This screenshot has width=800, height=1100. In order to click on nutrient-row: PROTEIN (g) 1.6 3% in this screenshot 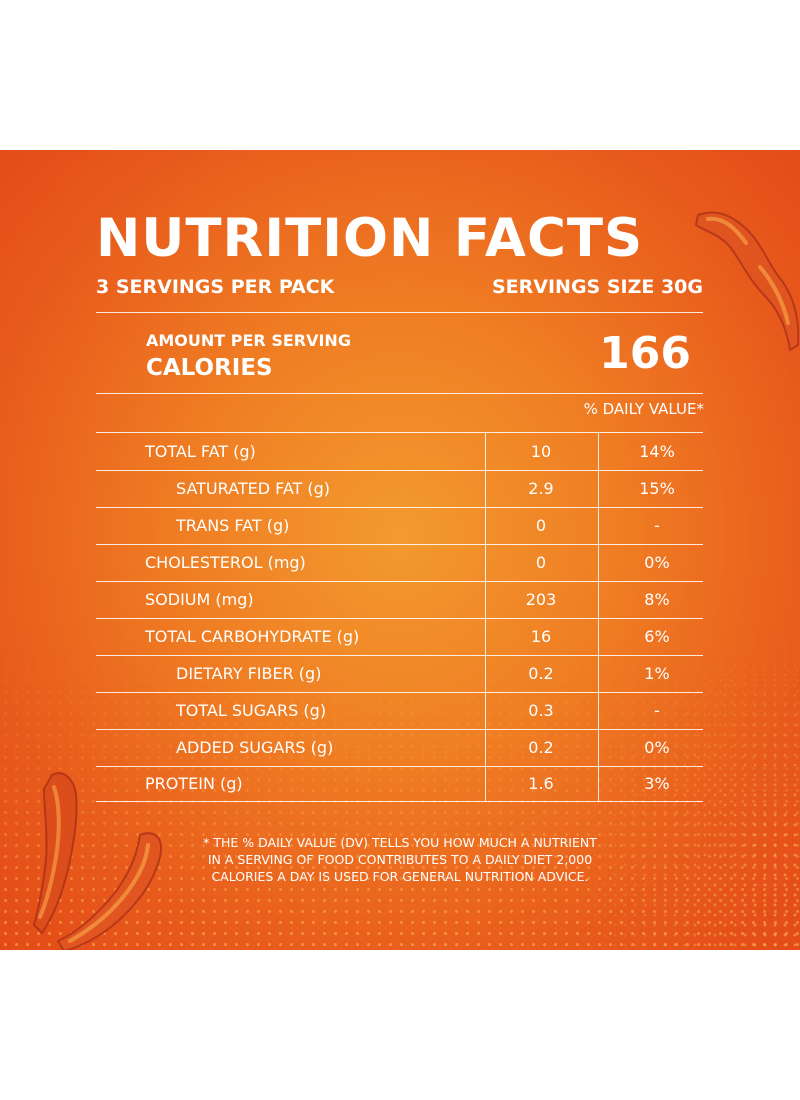, I will do `click(399, 783)`.